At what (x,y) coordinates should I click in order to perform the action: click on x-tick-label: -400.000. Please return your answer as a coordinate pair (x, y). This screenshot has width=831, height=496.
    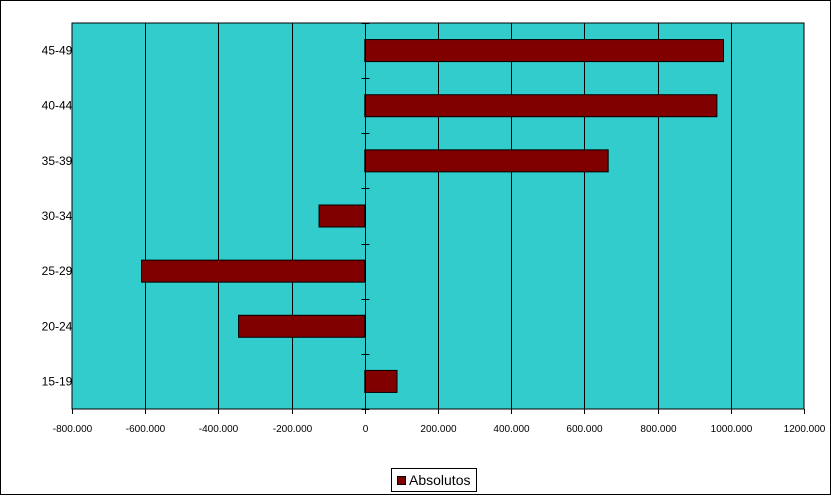
    Looking at the image, I should click on (219, 429).